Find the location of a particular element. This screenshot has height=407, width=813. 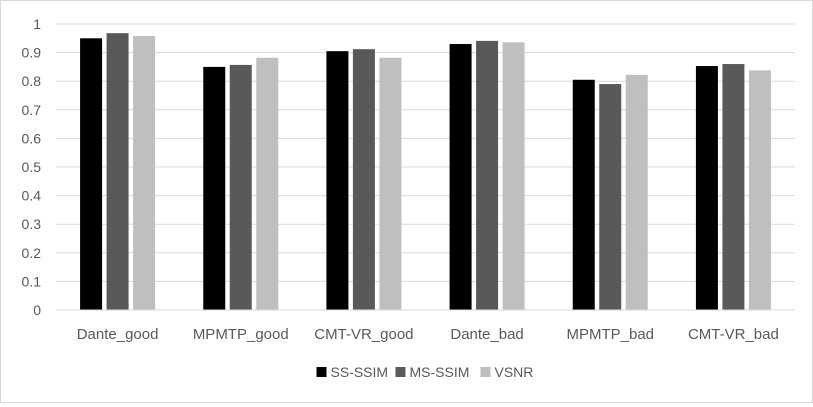

legend: SS-SSIM MS-SSIM VSNR is located at coordinates (425, 372).